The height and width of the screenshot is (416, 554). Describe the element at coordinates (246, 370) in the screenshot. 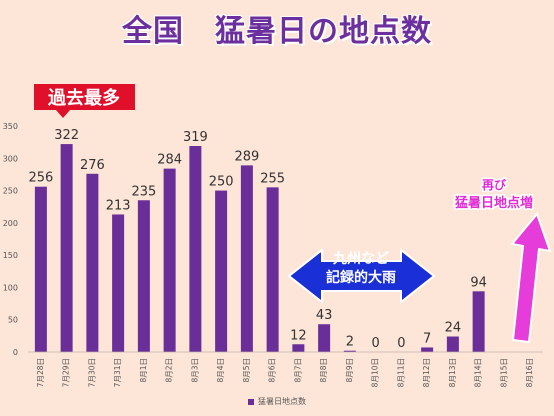

I see `x-tick-label: 8月5日` at that location.